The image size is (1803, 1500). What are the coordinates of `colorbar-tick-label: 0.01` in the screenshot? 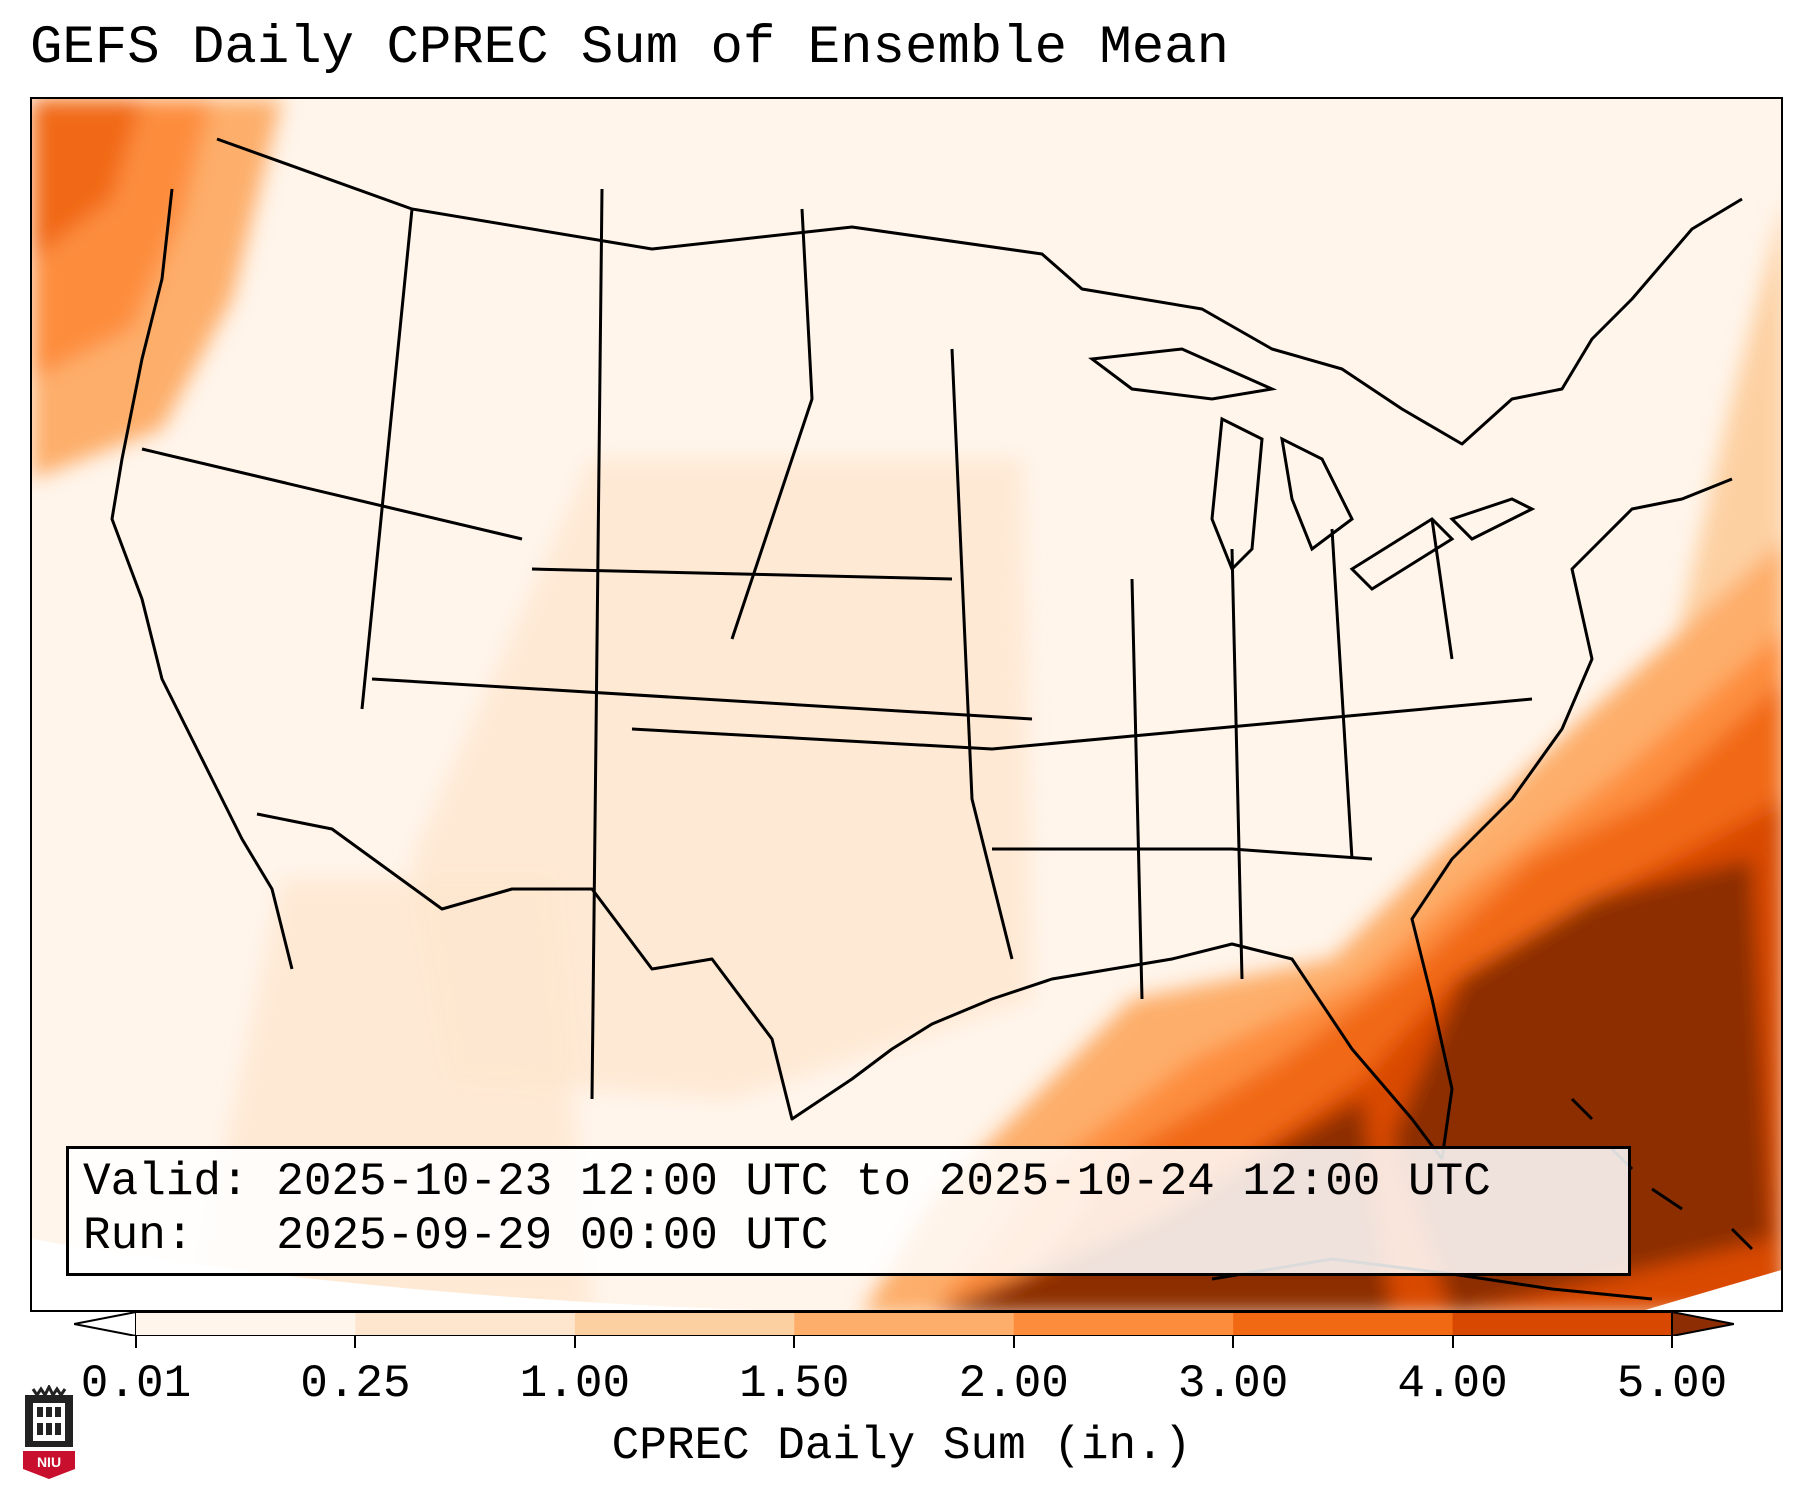 It's located at (136, 1384).